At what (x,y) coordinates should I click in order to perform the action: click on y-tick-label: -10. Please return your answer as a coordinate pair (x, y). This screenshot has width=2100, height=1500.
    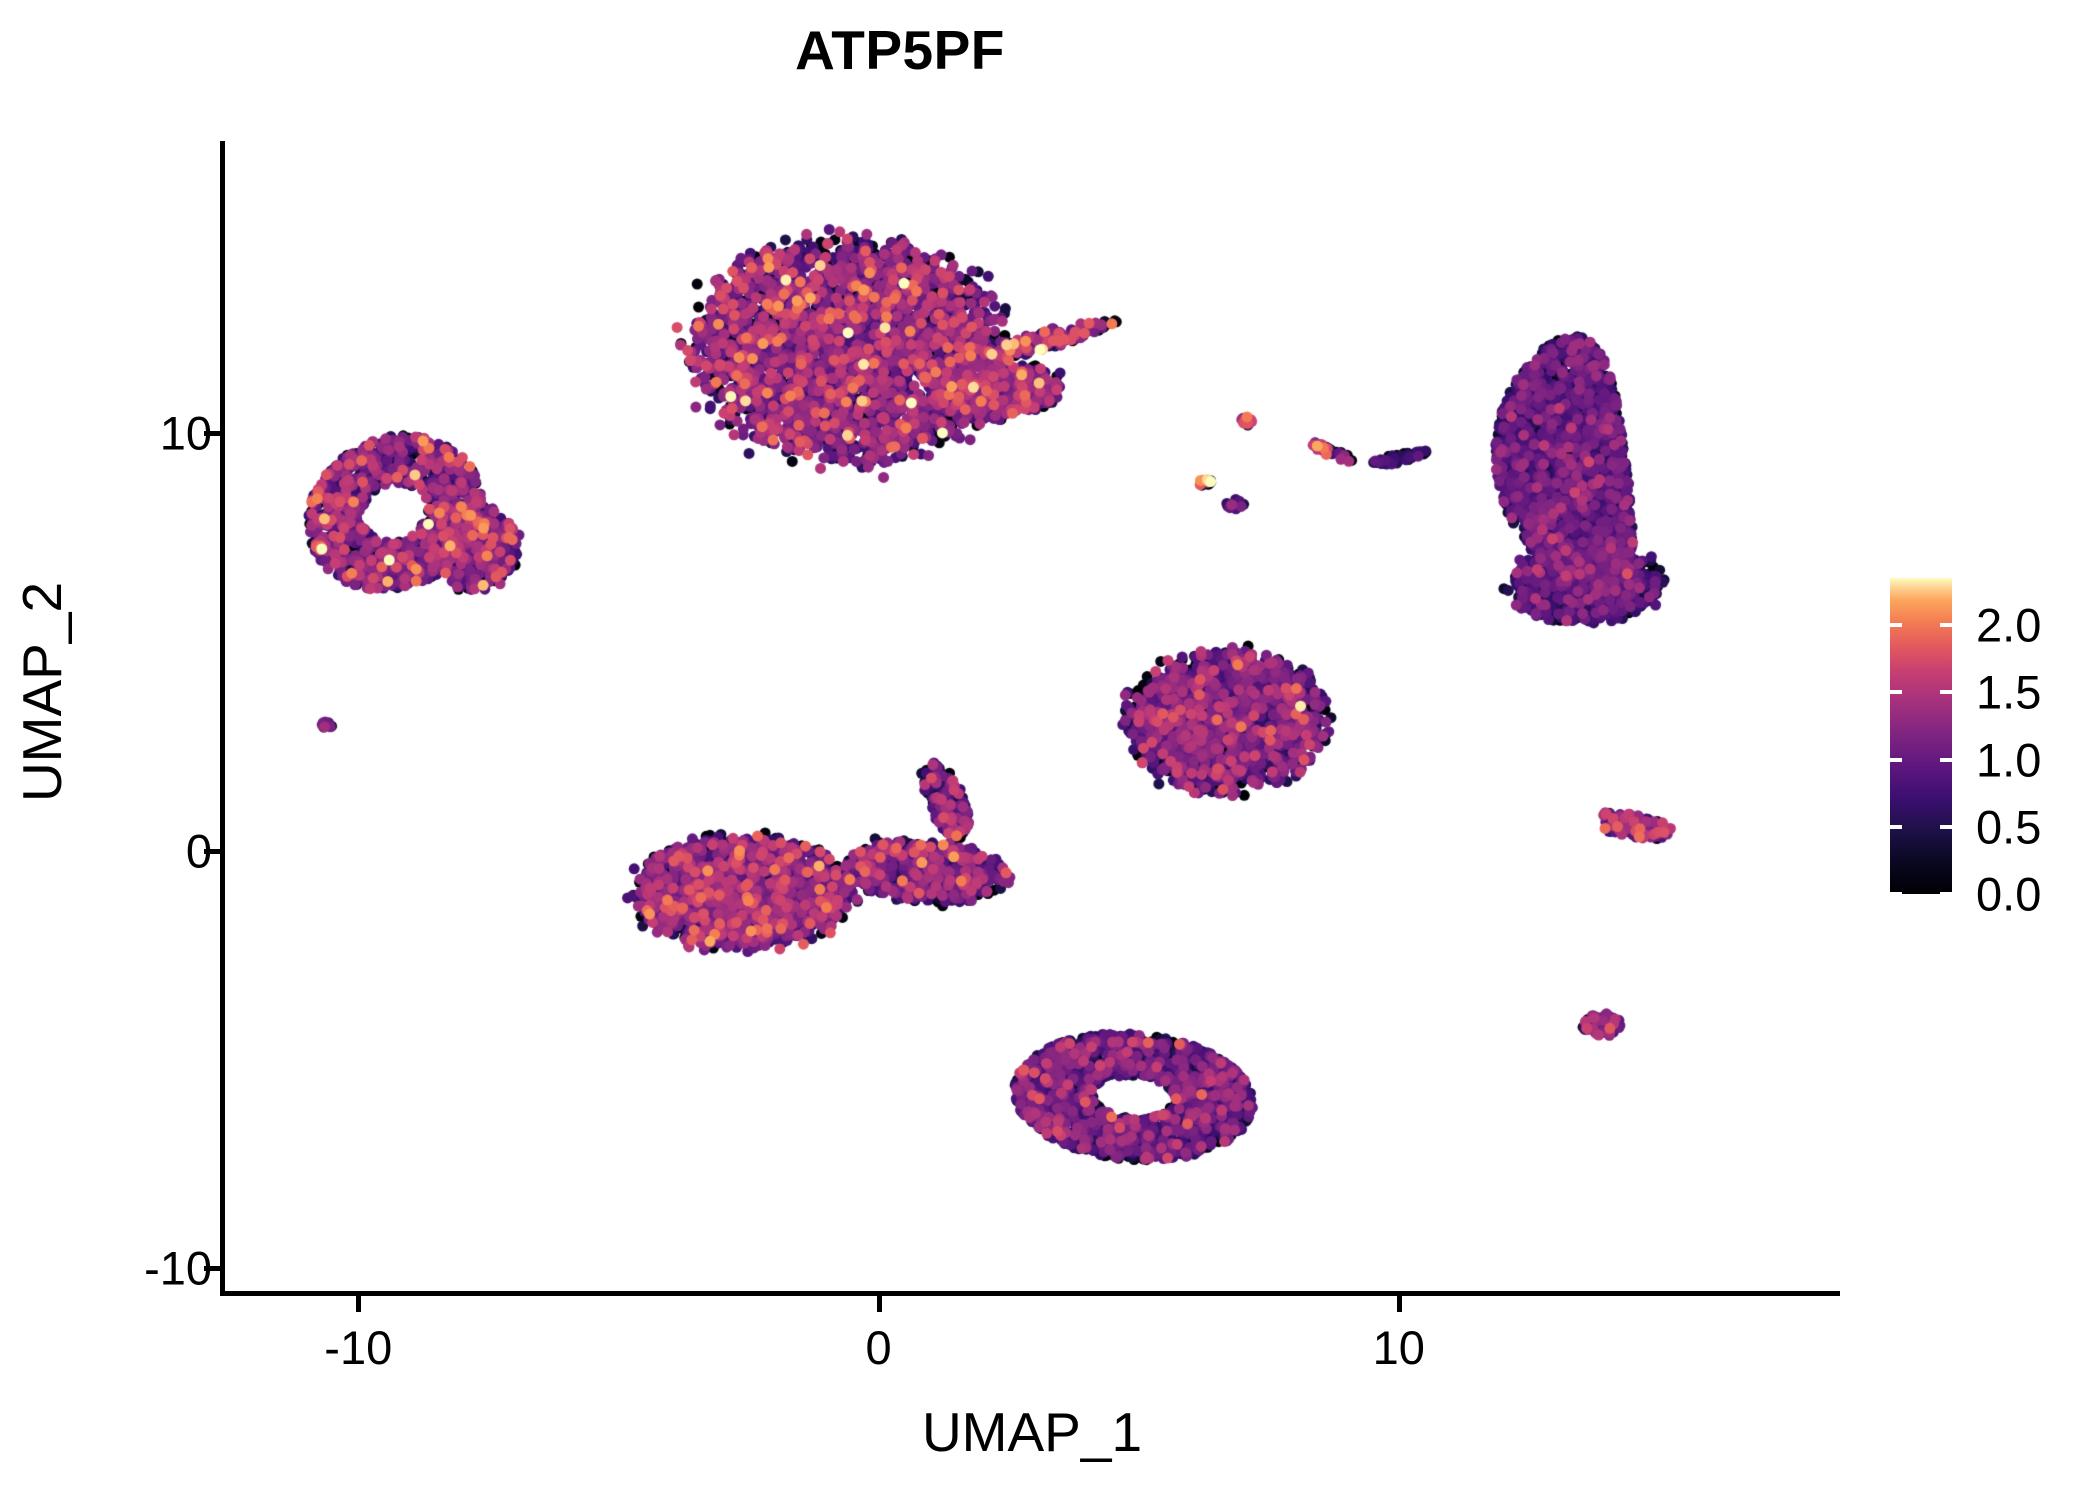
    Looking at the image, I should click on (178, 1268).